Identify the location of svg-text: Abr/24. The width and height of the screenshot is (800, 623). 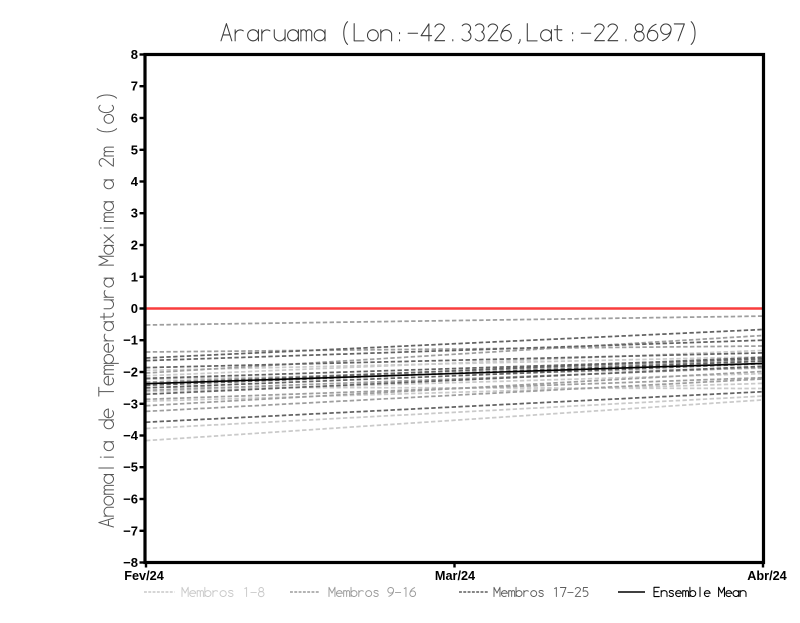
(767, 576).